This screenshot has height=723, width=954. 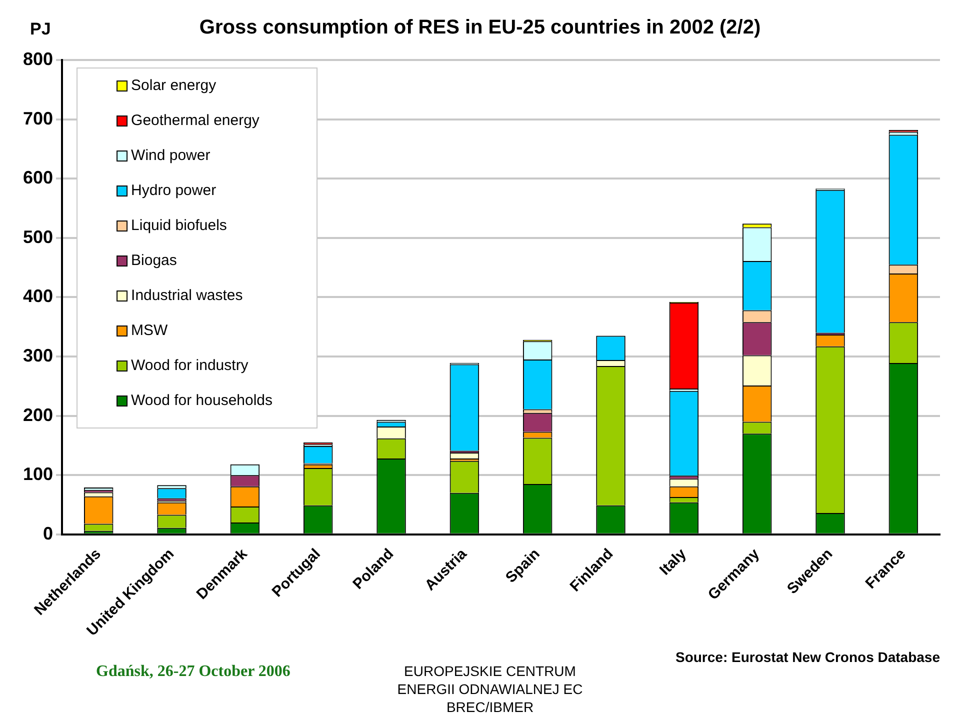 What do you see at coordinates (150, 331) in the screenshot?
I see `legend-label: MSW` at bounding box center [150, 331].